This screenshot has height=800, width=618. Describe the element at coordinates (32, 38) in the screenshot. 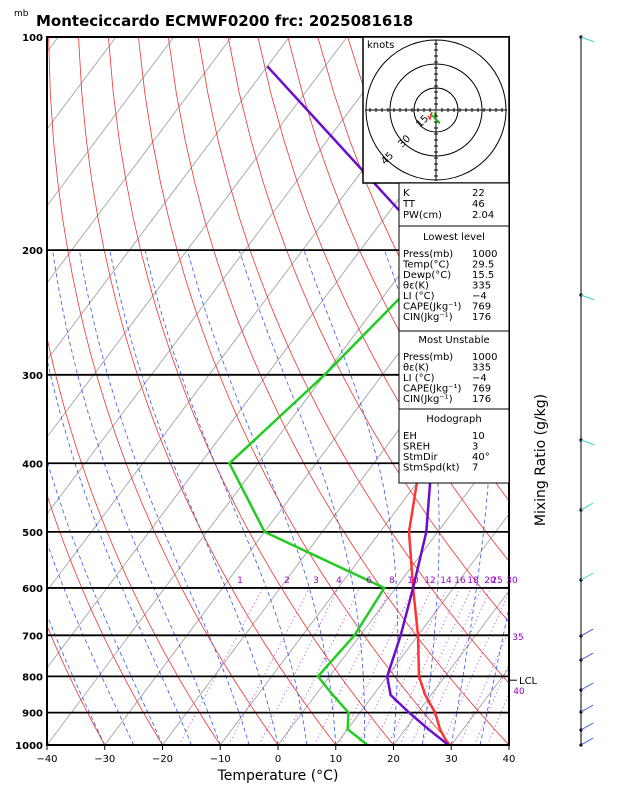

I see `pressure-tick-label: 100` at that location.